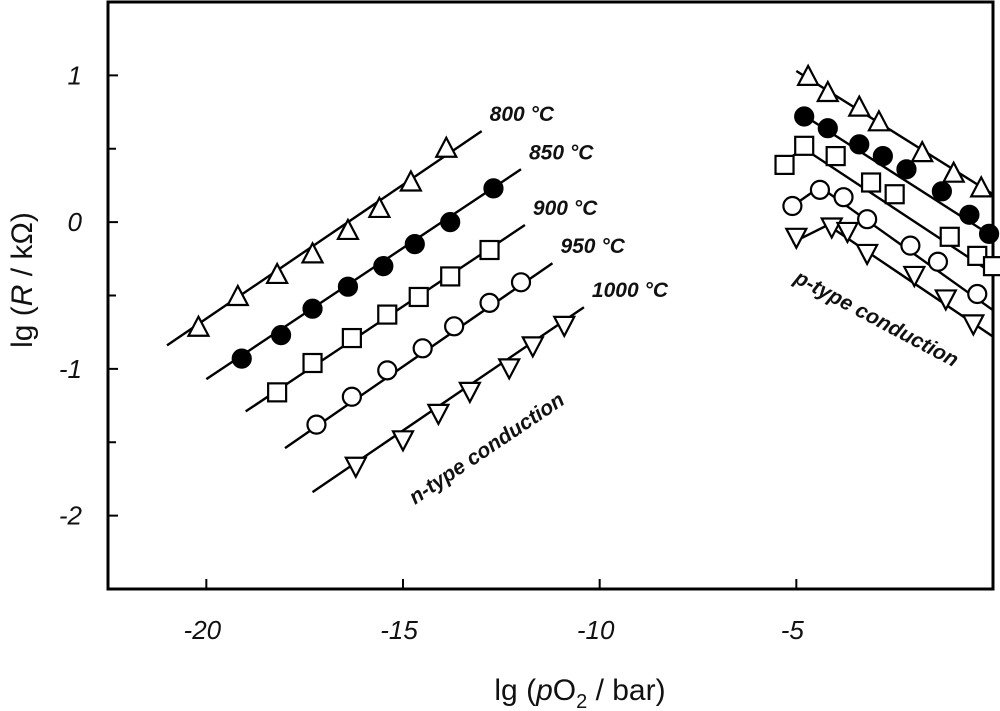 This screenshot has height=711, width=1000. Describe the element at coordinates (793, 630) in the screenshot. I see `x-tick-label: -5` at that location.